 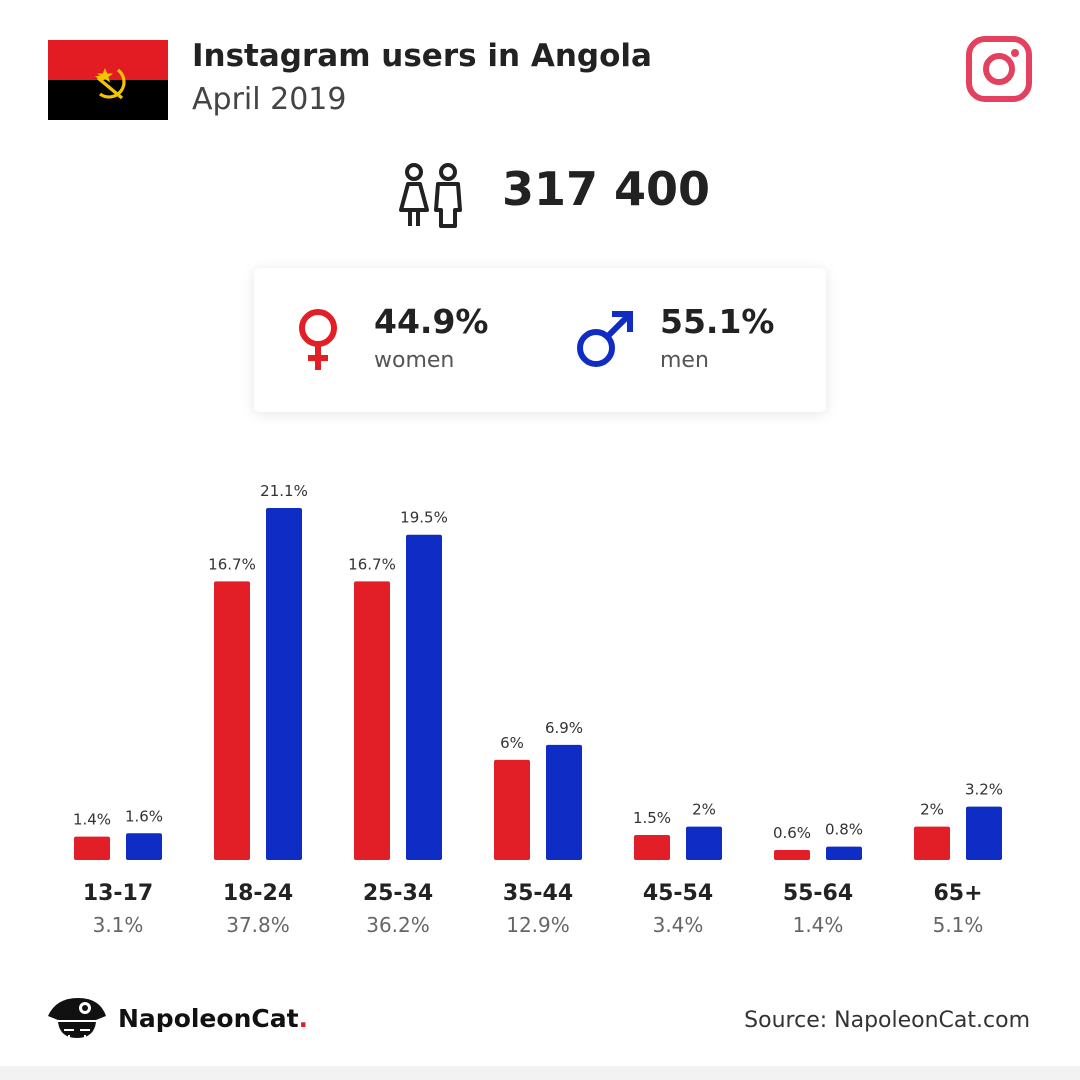 What do you see at coordinates (118, 893) in the screenshot?
I see `category-label-13-17: 13-17` at bounding box center [118, 893].